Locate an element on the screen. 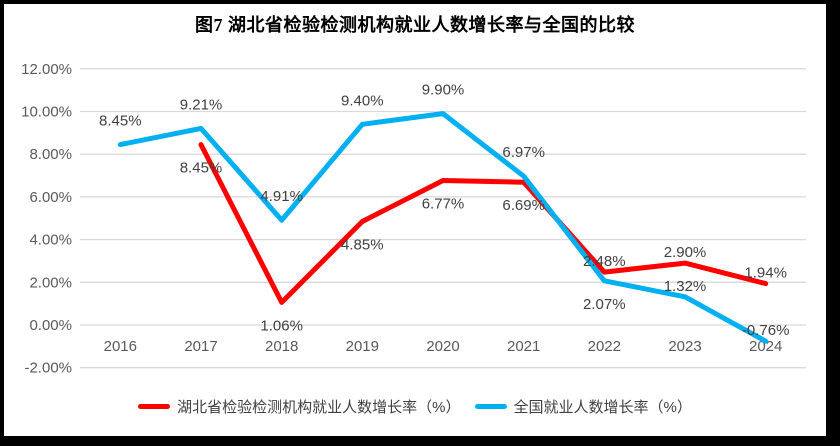 The image size is (840, 446). y-axis-tick-label: 8.00% is located at coordinates (50, 154).